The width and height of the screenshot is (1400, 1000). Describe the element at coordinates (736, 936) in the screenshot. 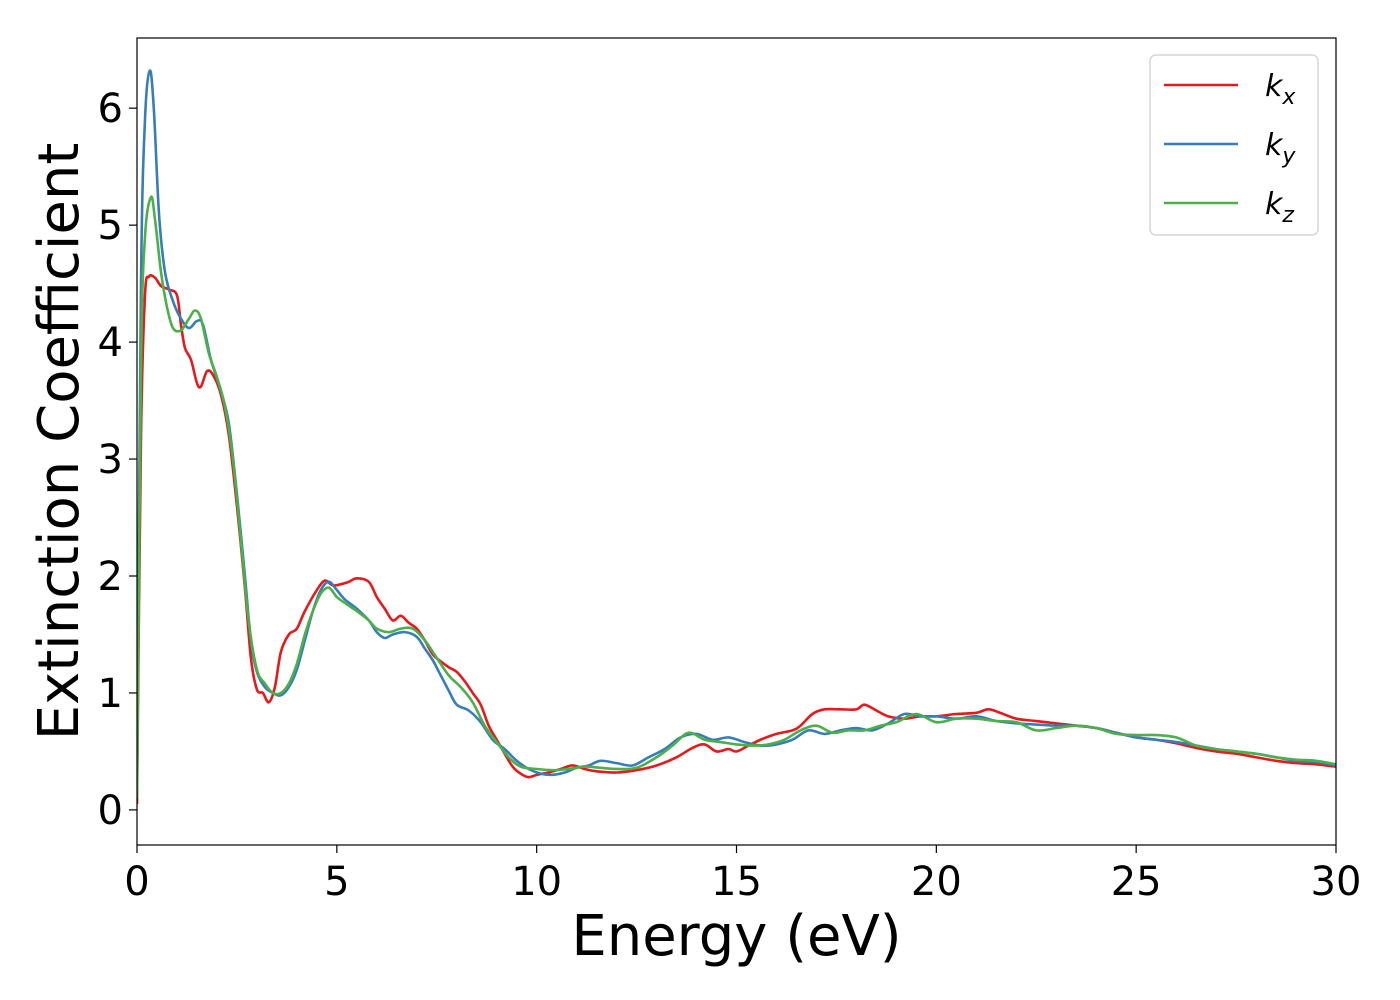

I see `x-axis-title: Energy (eV)` at that location.